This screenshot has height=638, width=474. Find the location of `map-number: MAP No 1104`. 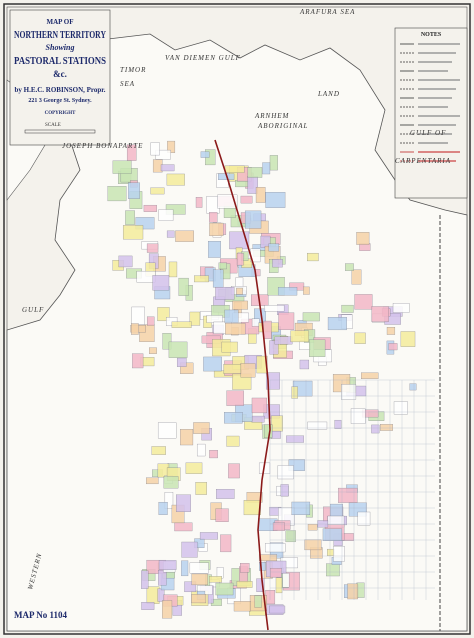

map-number: MAP No 1104 is located at coordinates (40, 615).